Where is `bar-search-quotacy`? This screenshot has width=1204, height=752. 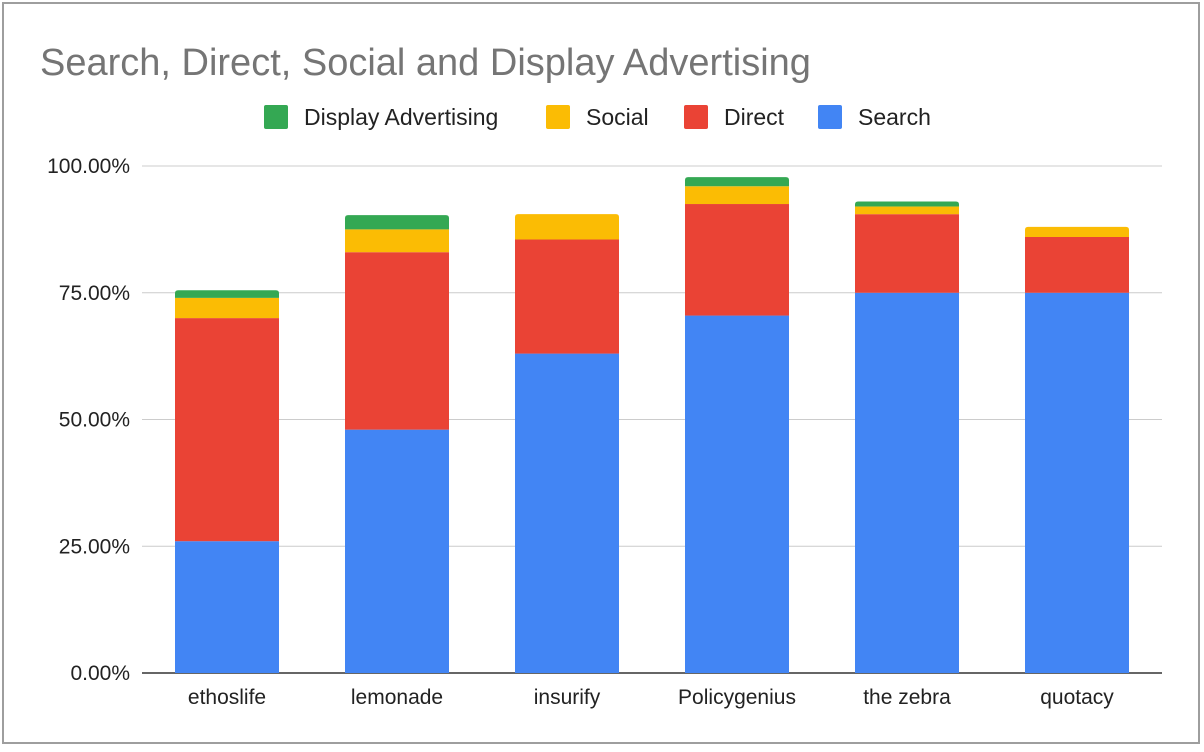 bar-search-quotacy is located at coordinates (1077, 482).